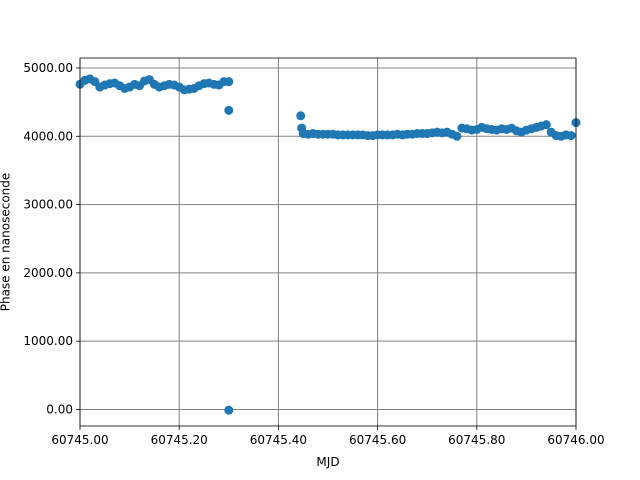  What do you see at coordinates (79, 440) in the screenshot?
I see `x-tick-label: 60745.00` at bounding box center [79, 440].